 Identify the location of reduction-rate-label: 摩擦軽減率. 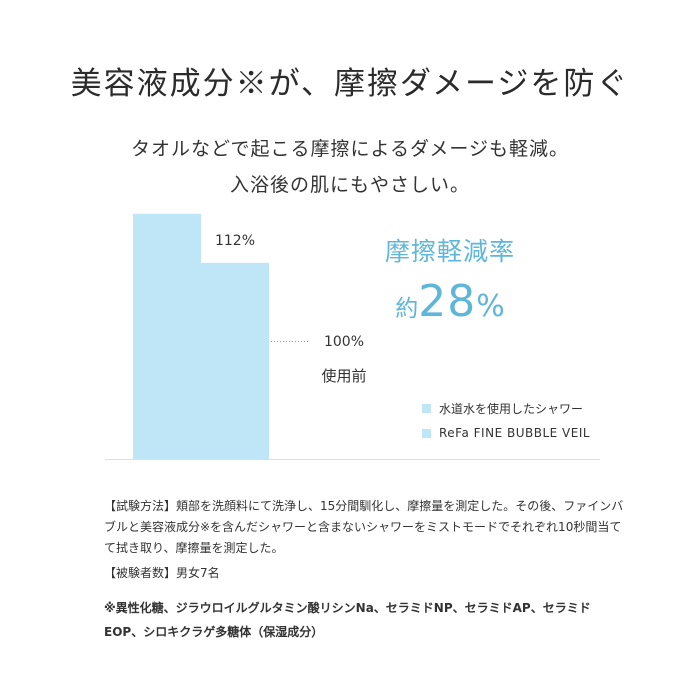
(449, 251).